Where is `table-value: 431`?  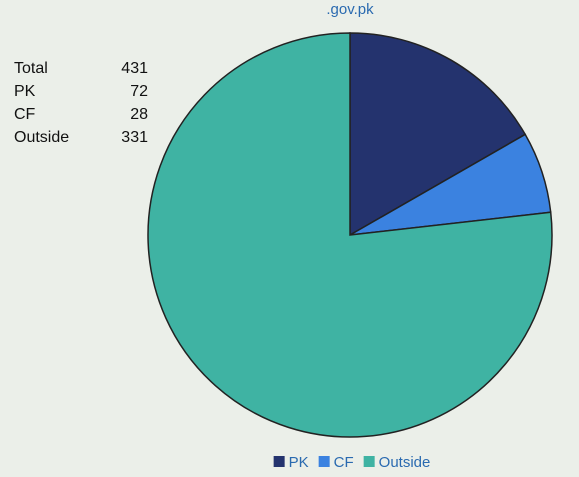
table-value: 431 is located at coordinates (134, 68).